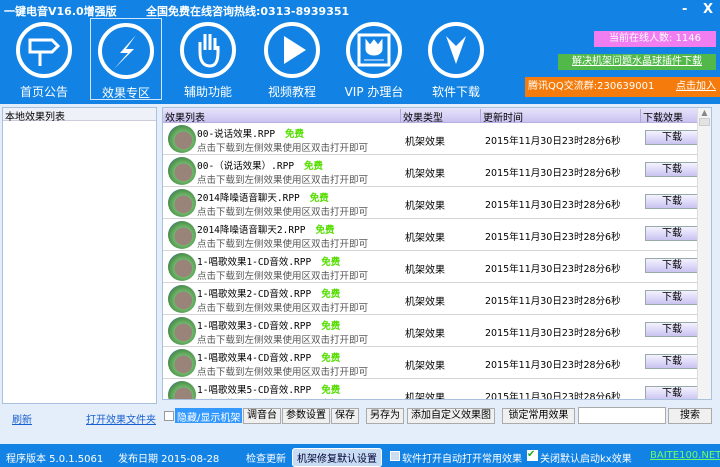 The width and height of the screenshot is (720, 467). I want to click on nav-hand: 辅助功能, so click(208, 59).